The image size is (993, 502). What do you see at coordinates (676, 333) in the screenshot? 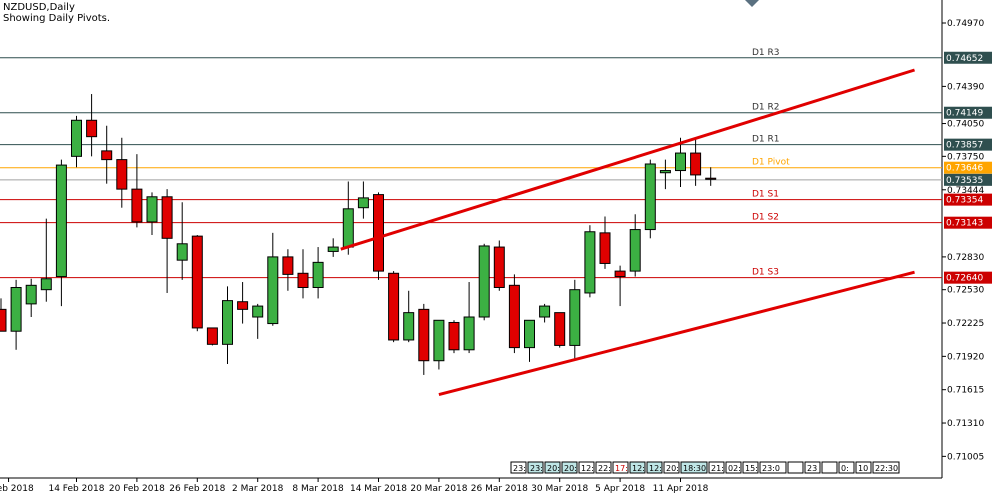
I see `trendline` at bounding box center [676, 333].